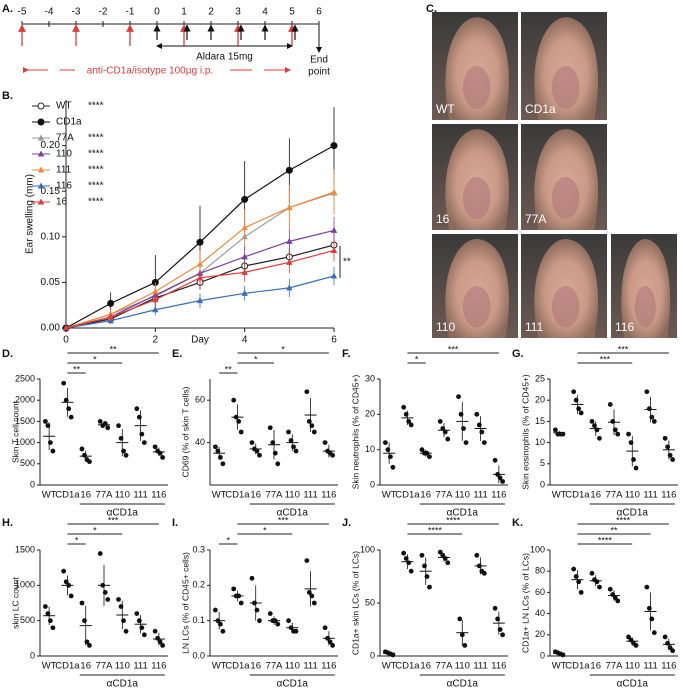 This screenshot has height=688, width=683. Describe the element at coordinates (319, 12) in the screenshot. I see `day-label: 6` at that location.